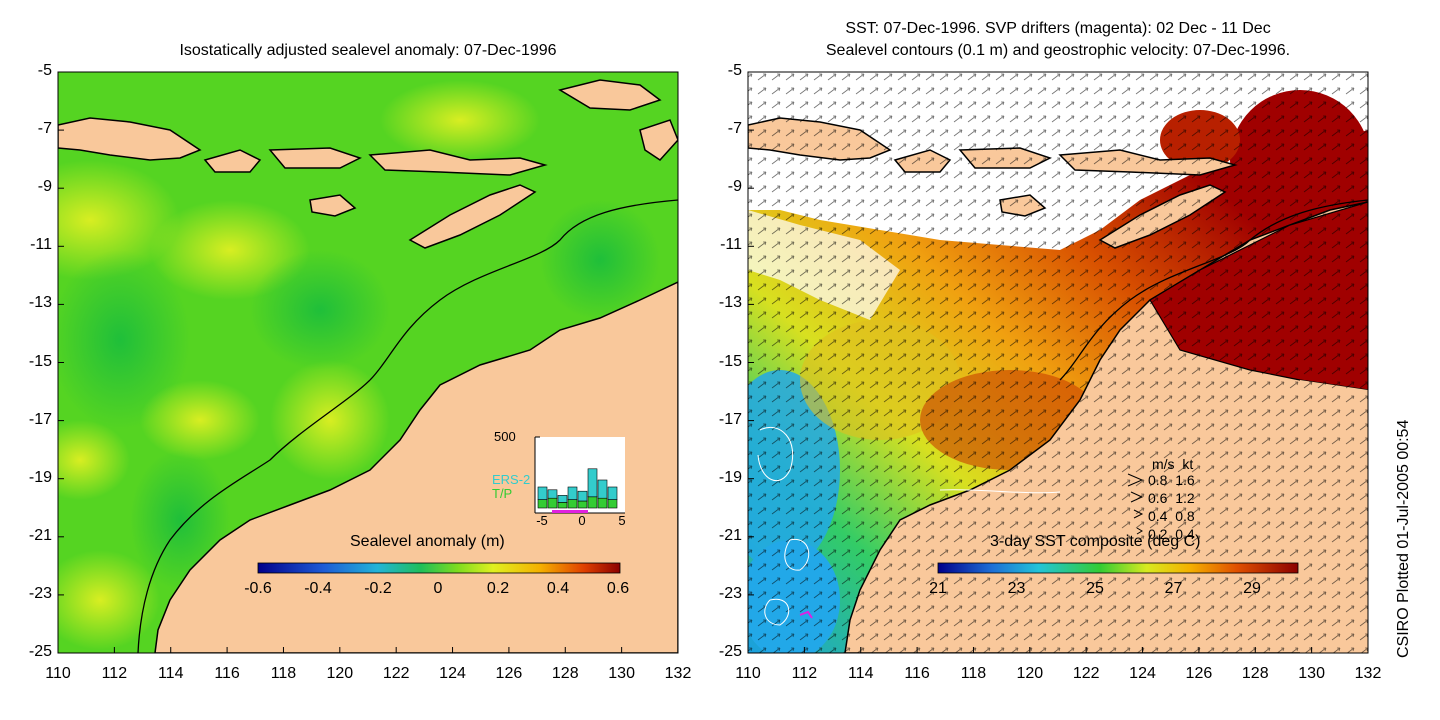 This screenshot has width=1440, height=720. I want to click on left-colorbar-tick: 0.6, so click(618, 588).